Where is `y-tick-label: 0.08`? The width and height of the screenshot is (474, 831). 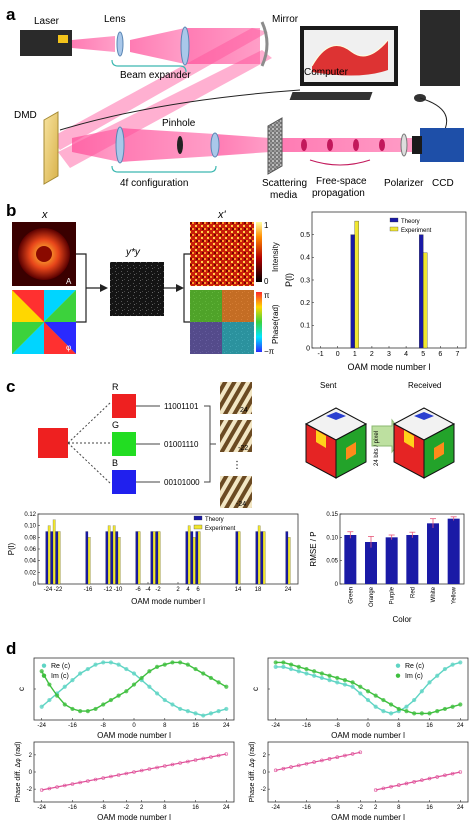 y-tick-label: 0.08 is located at coordinates (30, 538).